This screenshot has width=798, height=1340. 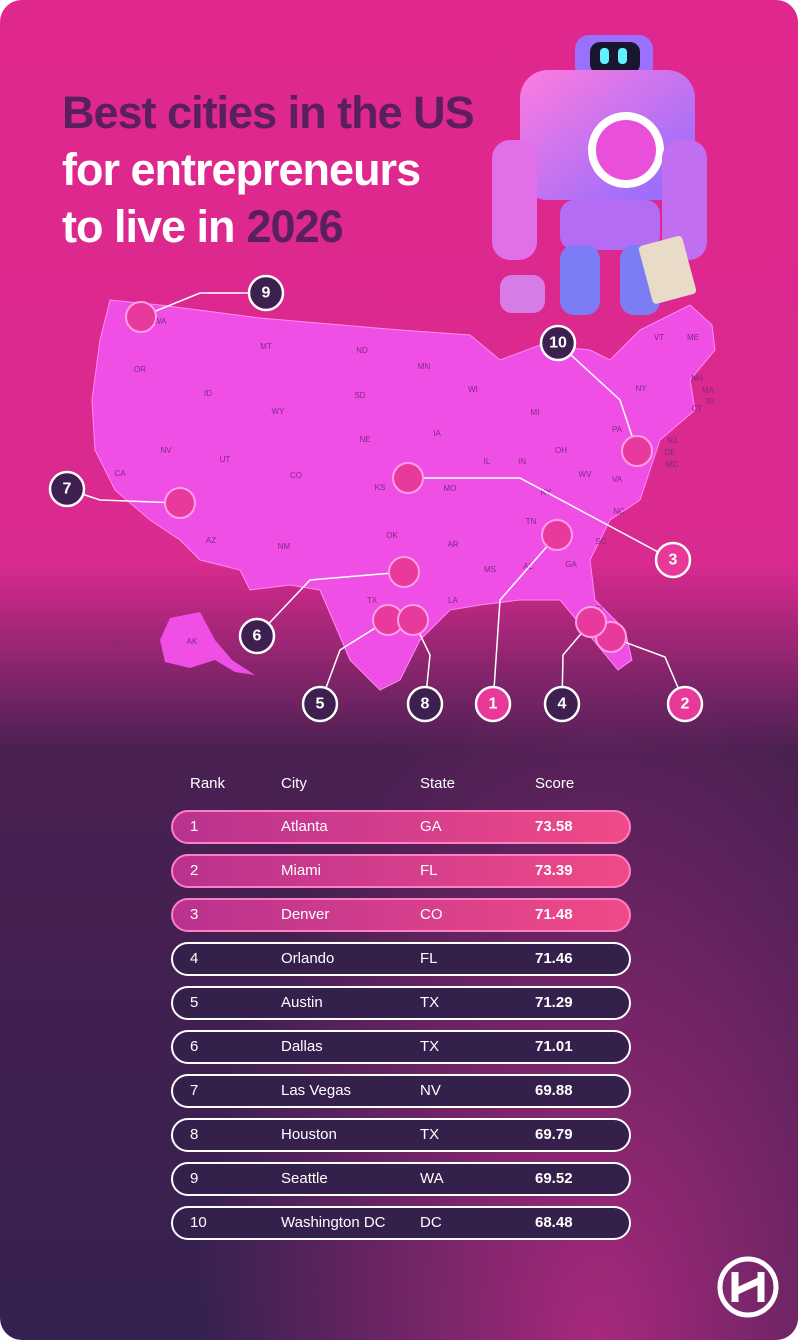 I want to click on state-label: NV, so click(x=166, y=450).